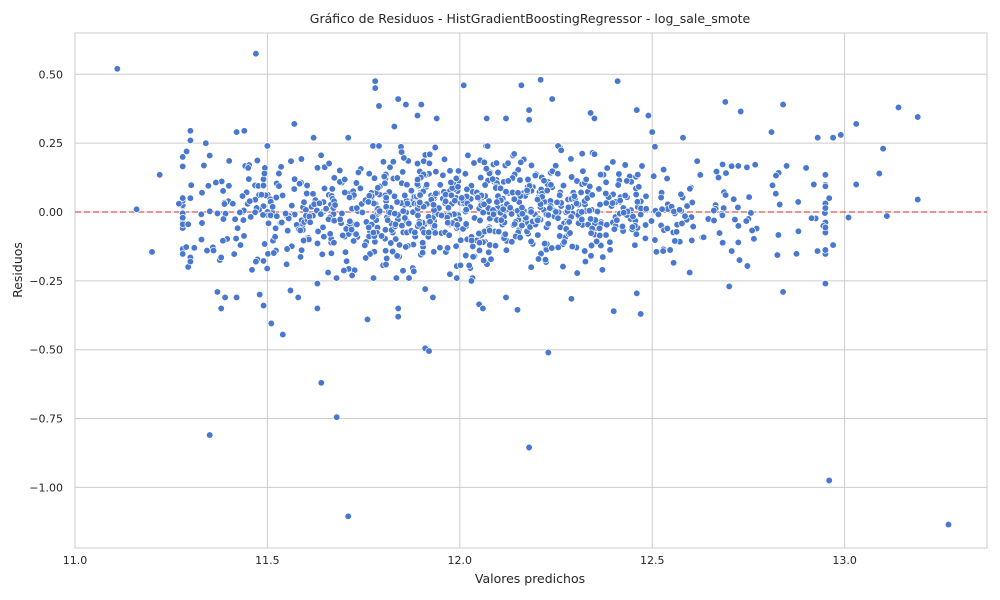 The height and width of the screenshot is (600, 1000). Describe the element at coordinates (460, 560) in the screenshot. I see `x-tick-labels: 11.0 11.5 12.0 12.5 13.0` at that location.